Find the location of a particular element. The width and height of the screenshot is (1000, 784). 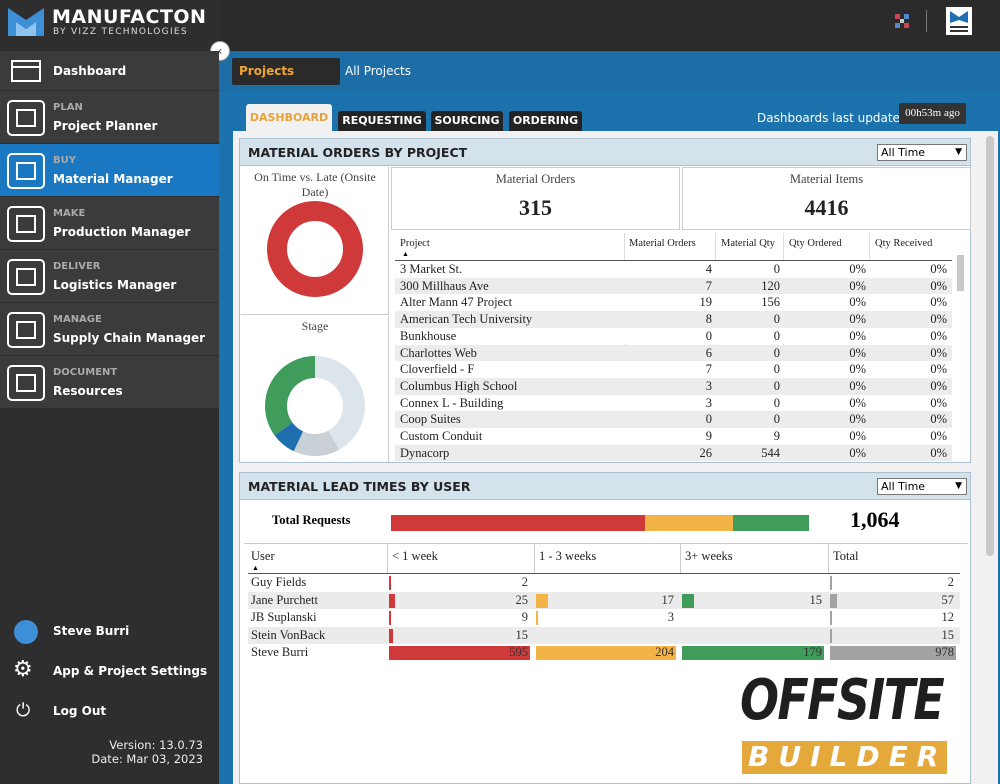

date: Date: Mar 03, 2023 is located at coordinates (147, 759).